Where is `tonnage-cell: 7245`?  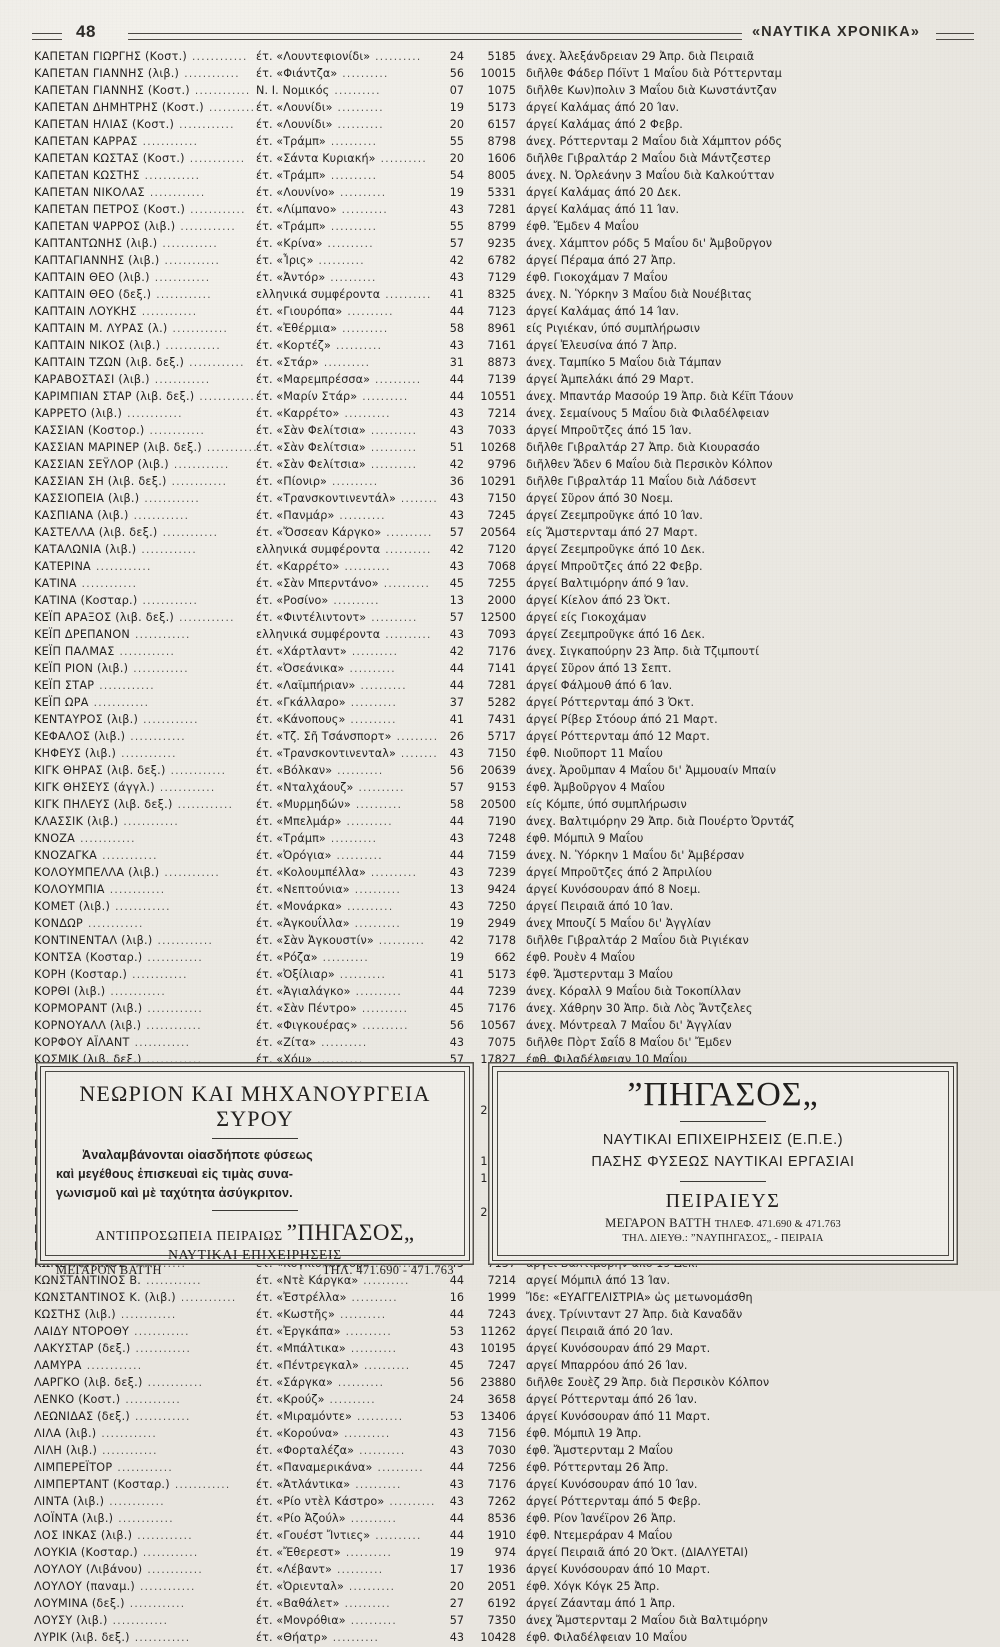
tonnage-cell: 7245 is located at coordinates (501, 515).